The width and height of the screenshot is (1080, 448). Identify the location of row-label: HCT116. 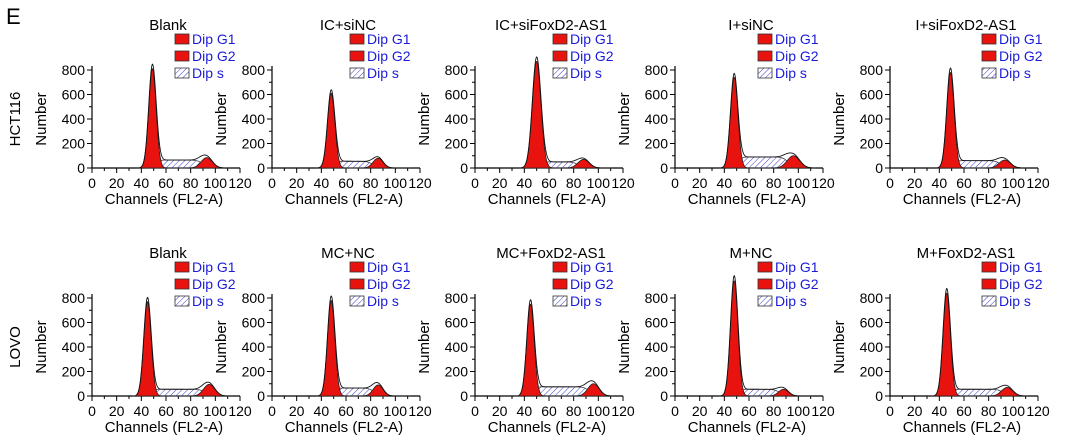
(15, 119).